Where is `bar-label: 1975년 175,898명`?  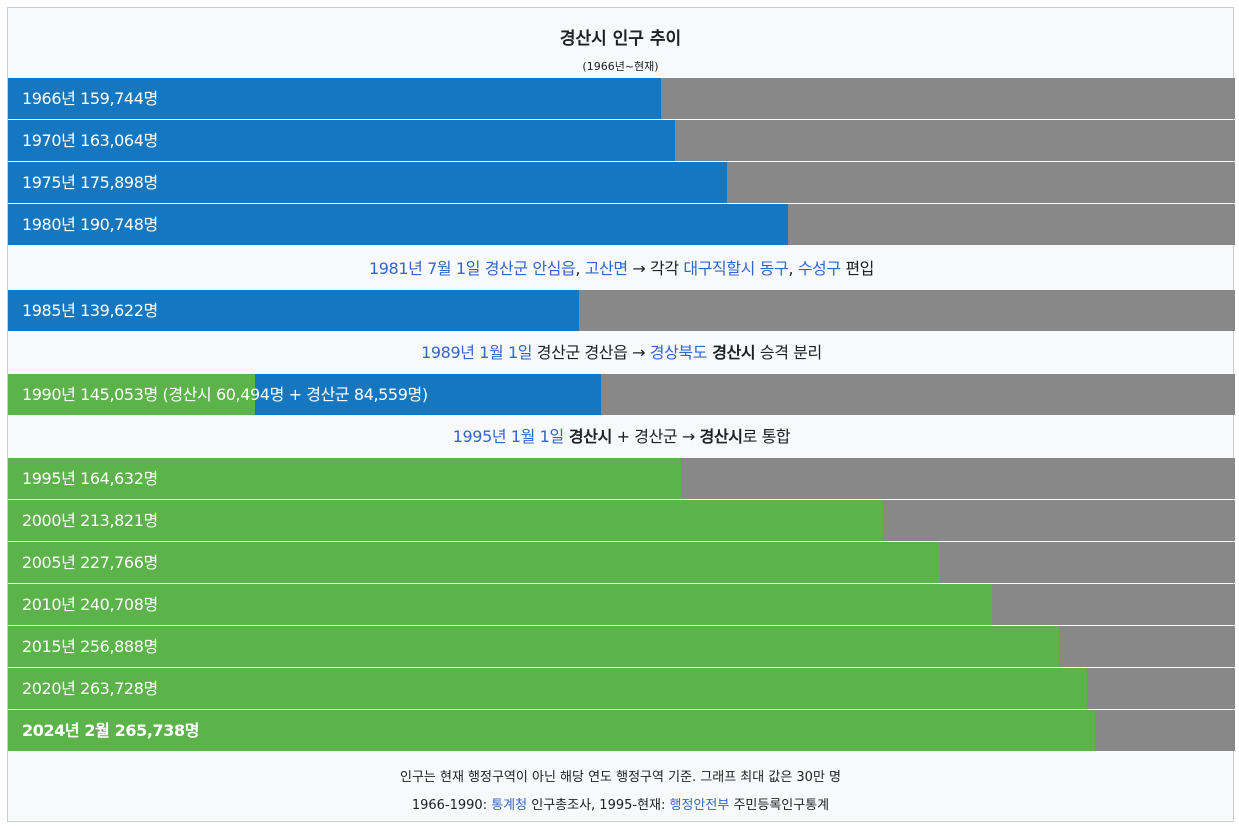 bar-label: 1975년 175,898명 is located at coordinates (90, 182).